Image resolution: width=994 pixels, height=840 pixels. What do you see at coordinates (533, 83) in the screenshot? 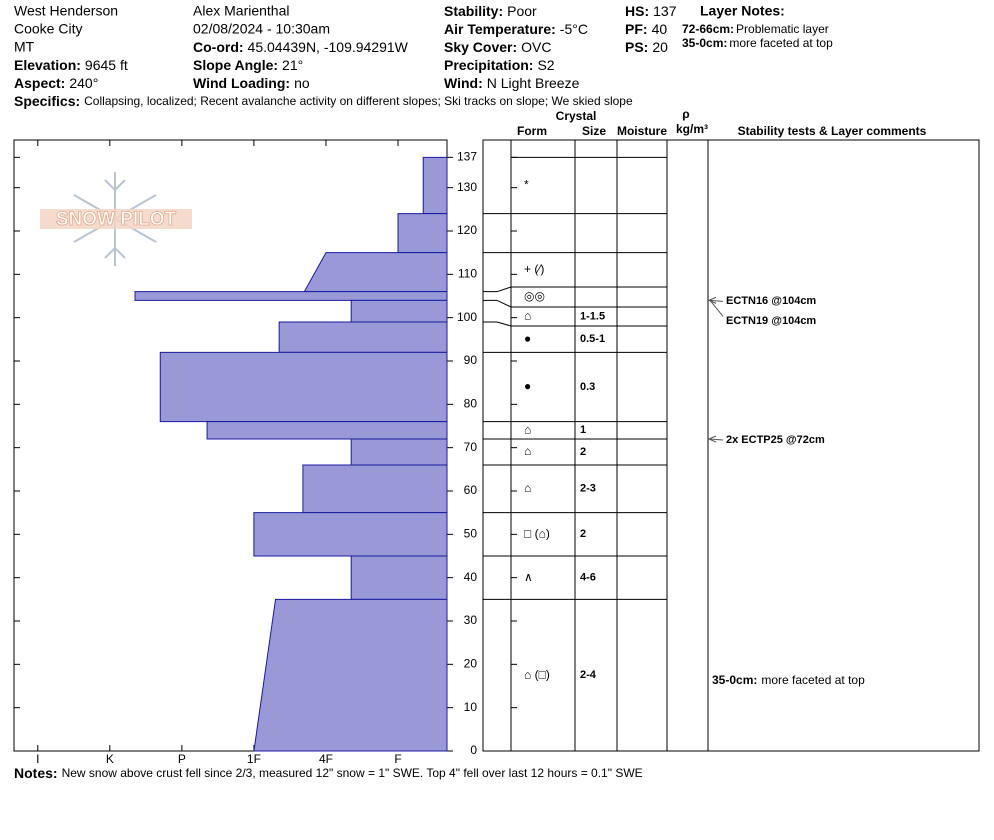
I see `header-field-value: N Light Breeze` at bounding box center [533, 83].